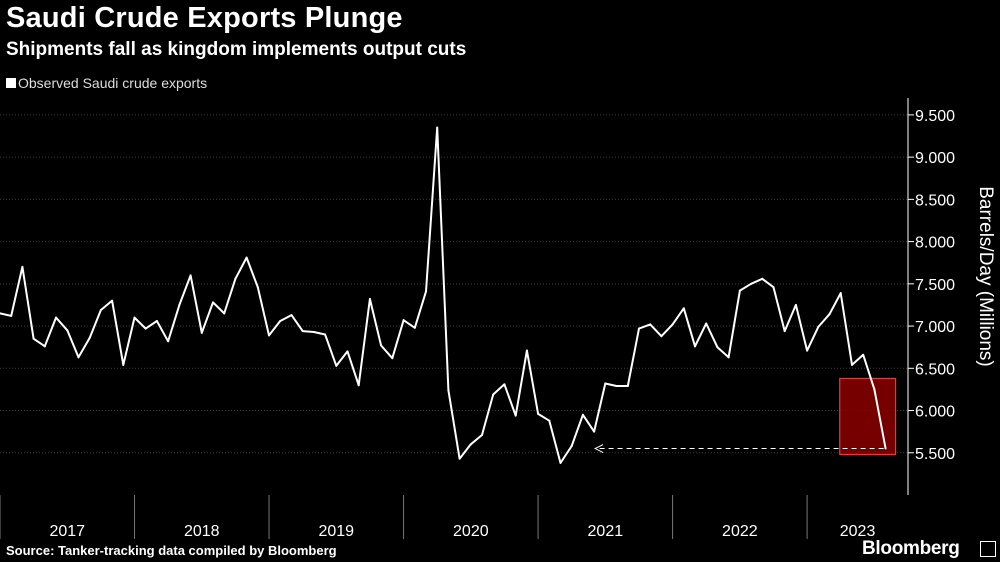  Describe the element at coordinates (471, 531) in the screenshot. I see `x-tick-label: 2020` at that location.